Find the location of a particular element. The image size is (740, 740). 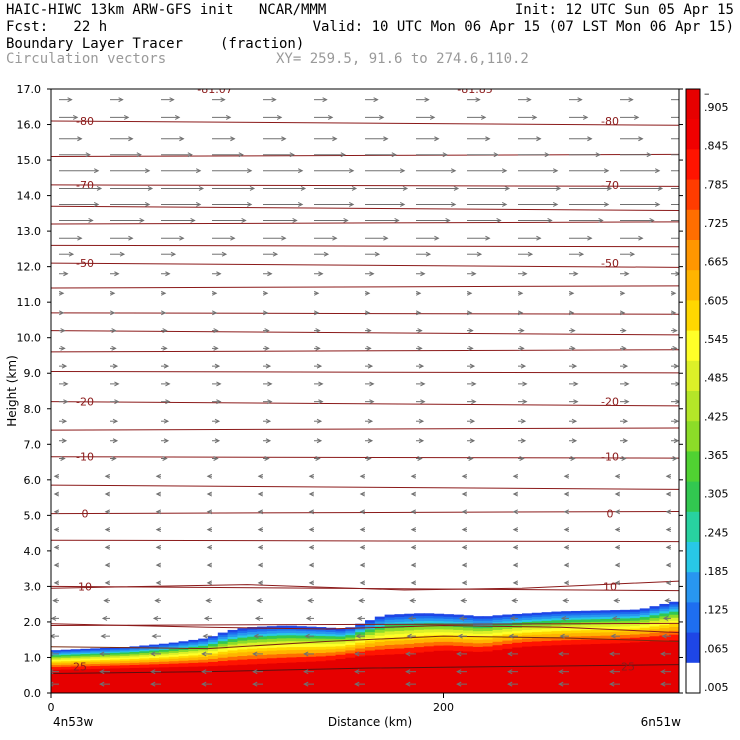

colorbar-label: .245 is located at coordinates (716, 532).